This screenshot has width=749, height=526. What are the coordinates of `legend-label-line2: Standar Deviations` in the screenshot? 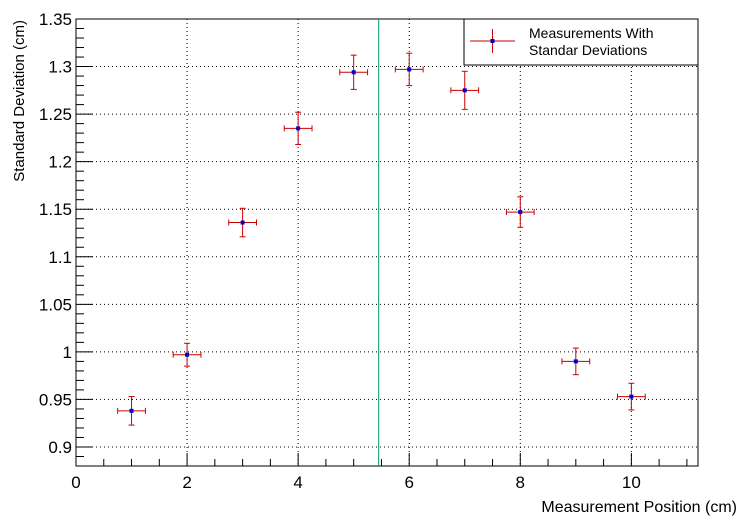 It's located at (588, 50).